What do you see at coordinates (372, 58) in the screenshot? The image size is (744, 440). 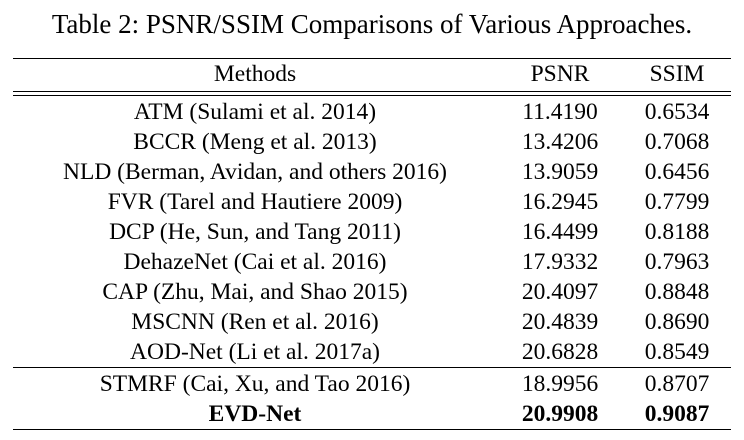 I see `table-top-rule` at bounding box center [372, 58].